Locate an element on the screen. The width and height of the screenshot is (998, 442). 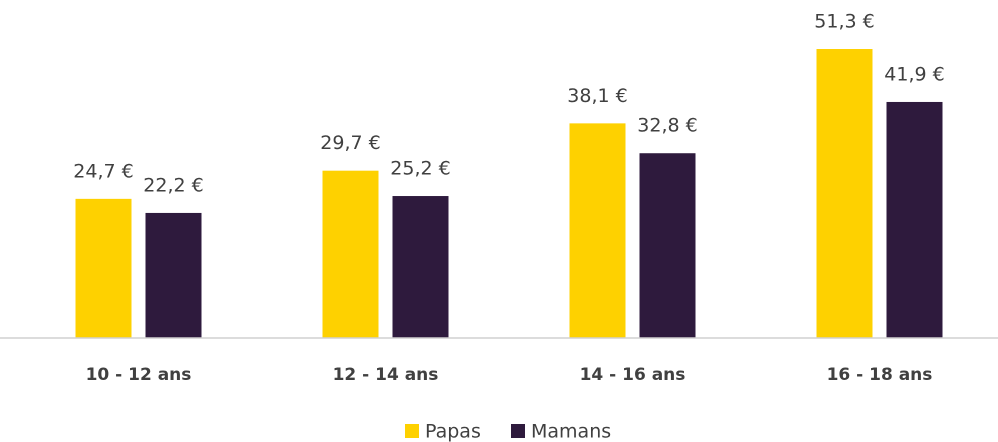
x-tick-label: 10 - 12 ans is located at coordinates (139, 375).